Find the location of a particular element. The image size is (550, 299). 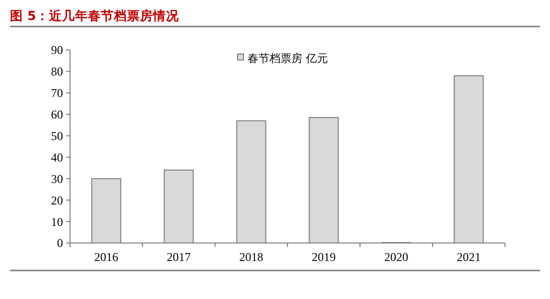

y-tick-label: 20 is located at coordinates (57, 200).